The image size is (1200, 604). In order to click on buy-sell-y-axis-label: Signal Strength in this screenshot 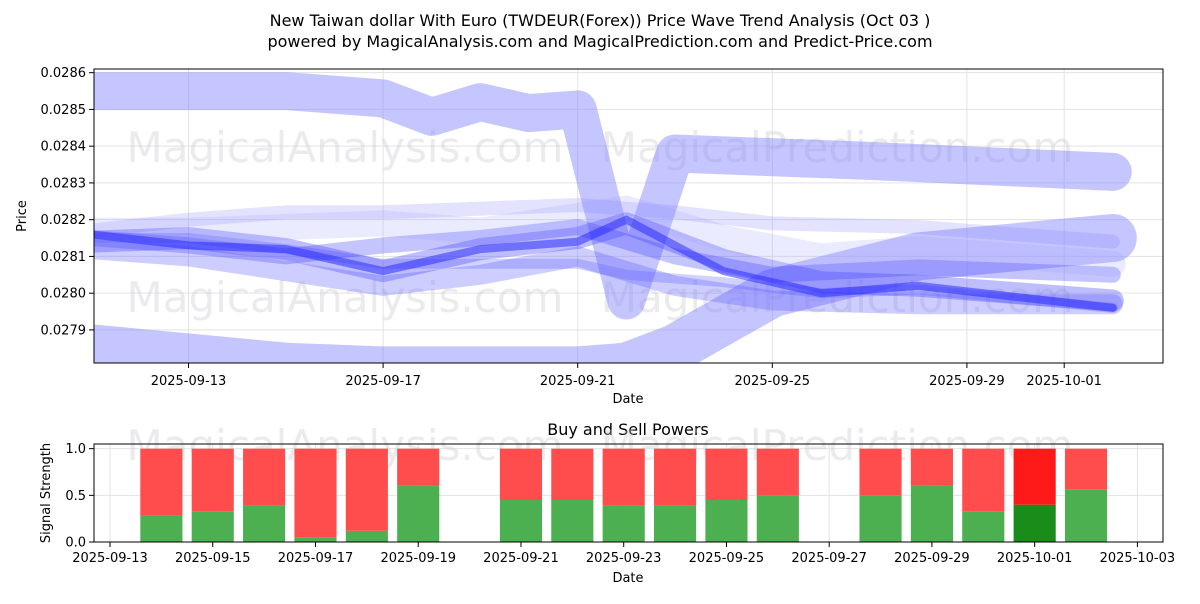, I will do `click(46, 493)`.